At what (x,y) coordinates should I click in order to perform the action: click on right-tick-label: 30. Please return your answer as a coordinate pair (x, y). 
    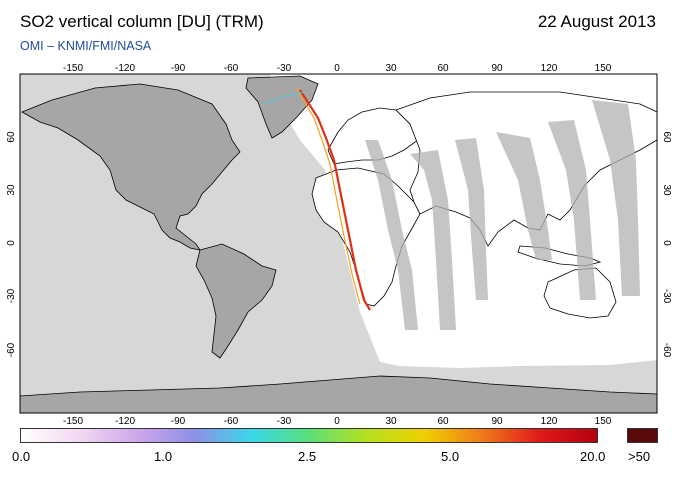
    Looking at the image, I should click on (666, 190).